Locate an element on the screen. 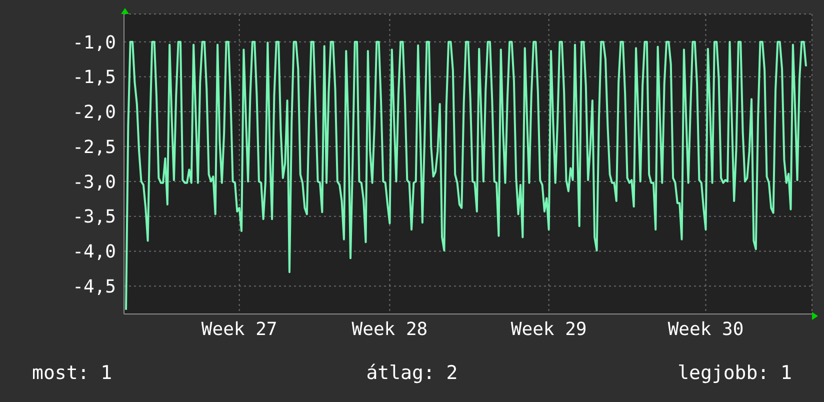 The width and height of the screenshot is (824, 402). y-tick-label: -2,5 is located at coordinates (94, 147).